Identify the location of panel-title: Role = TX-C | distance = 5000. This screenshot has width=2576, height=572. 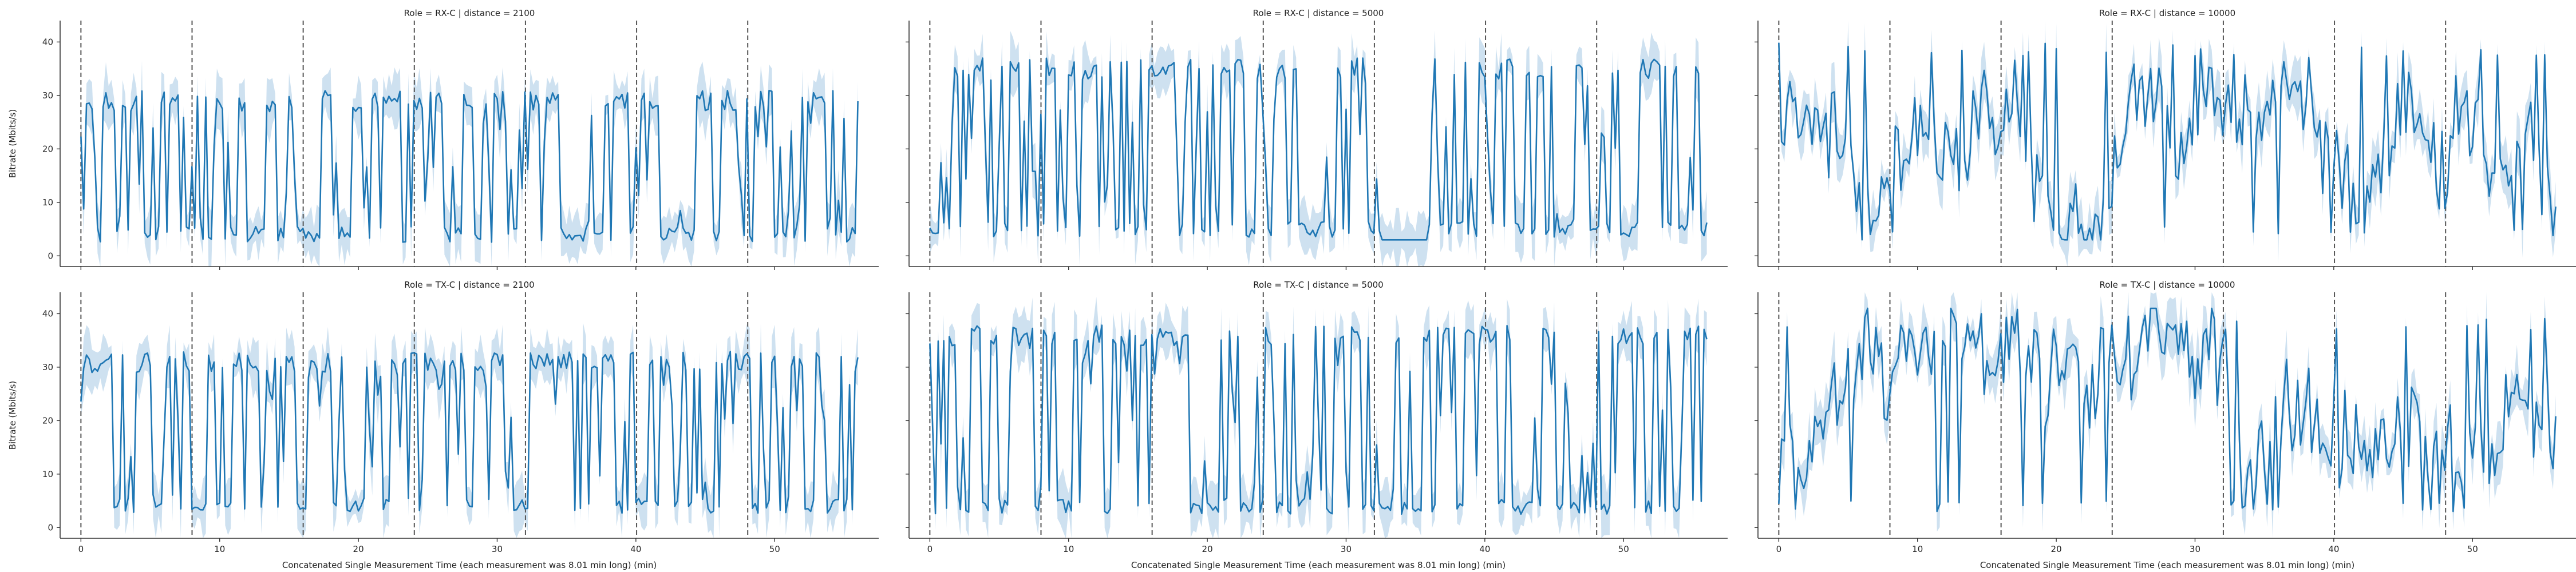
(1318, 285).